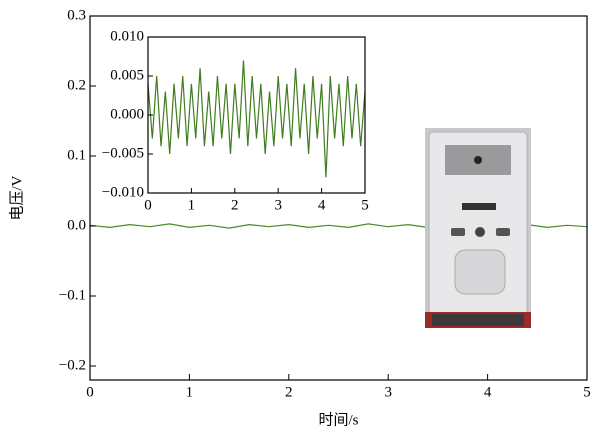  I want to click on y-tick-label: 0.1, so click(76, 155).